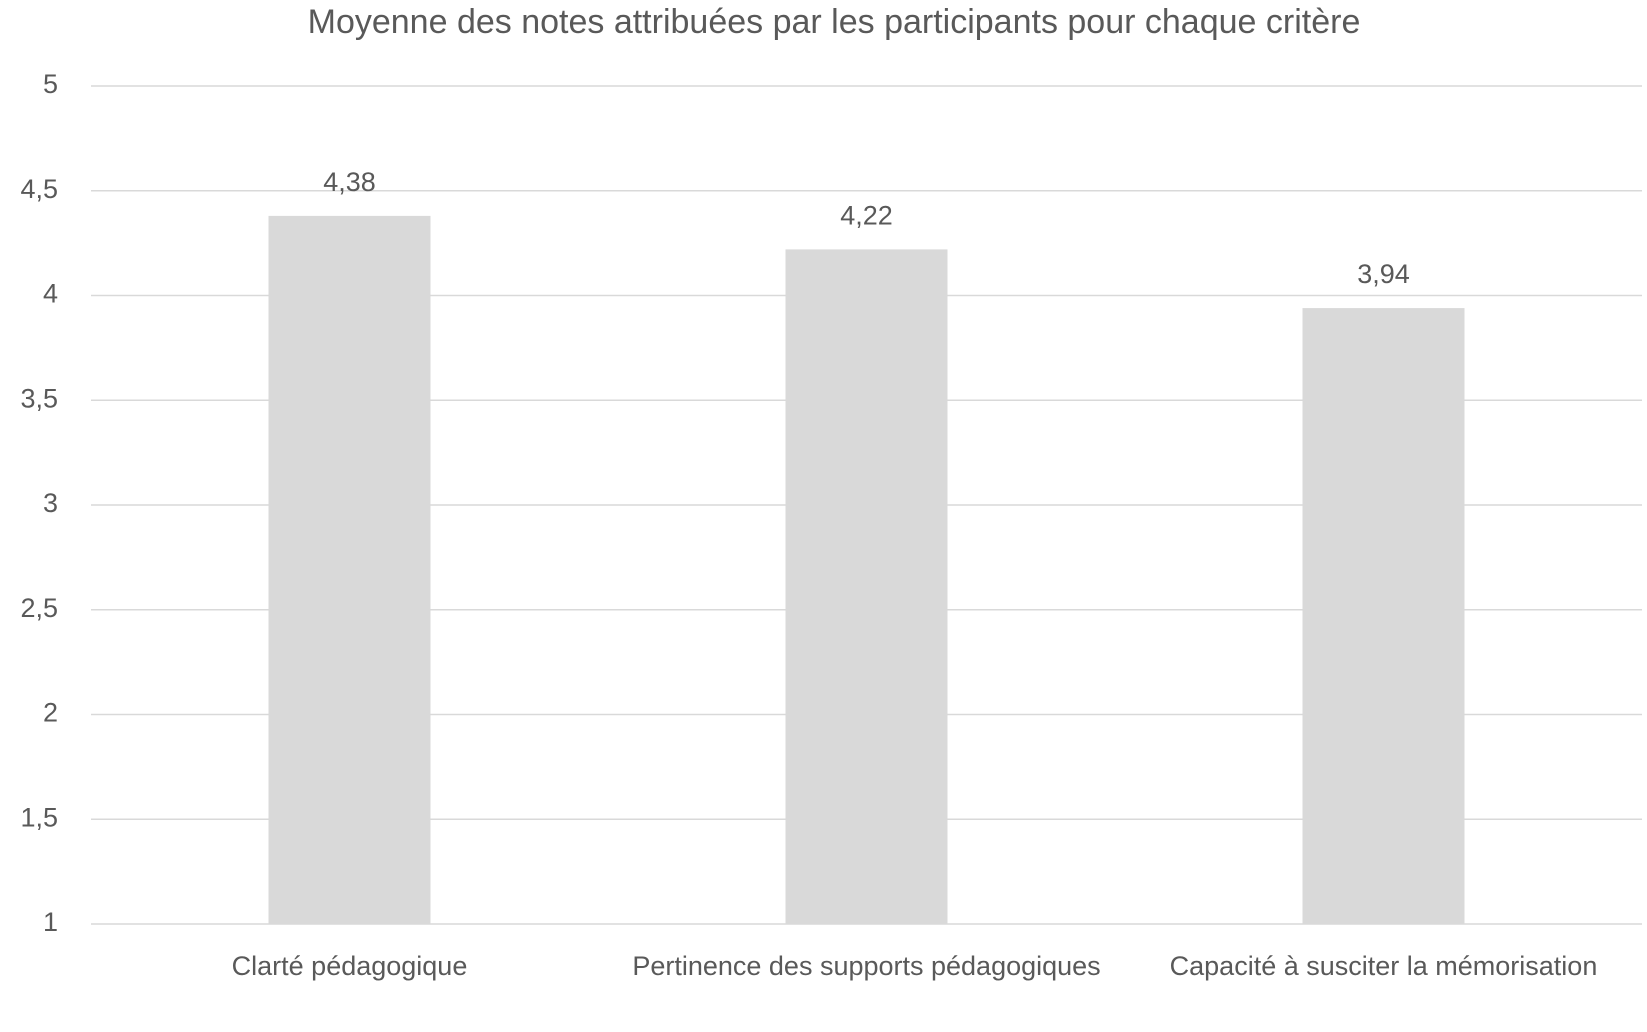 Image resolution: width=1647 pixels, height=1032 pixels. Describe the element at coordinates (39, 608) in the screenshot. I see `y-tick-label: 2,5` at that location.